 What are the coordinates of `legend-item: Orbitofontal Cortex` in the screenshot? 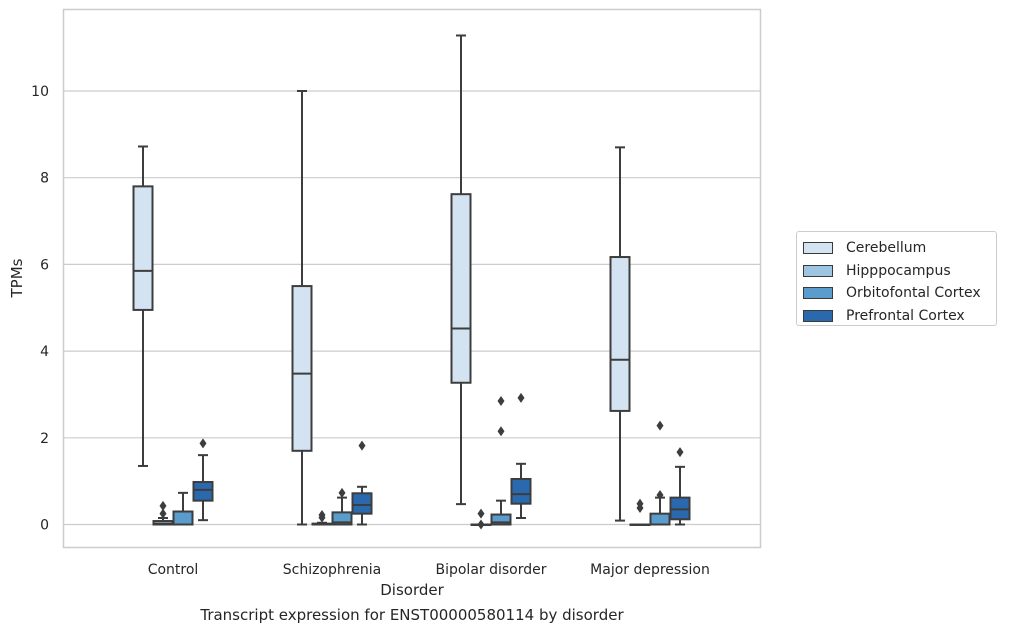 It's located at (896, 293).